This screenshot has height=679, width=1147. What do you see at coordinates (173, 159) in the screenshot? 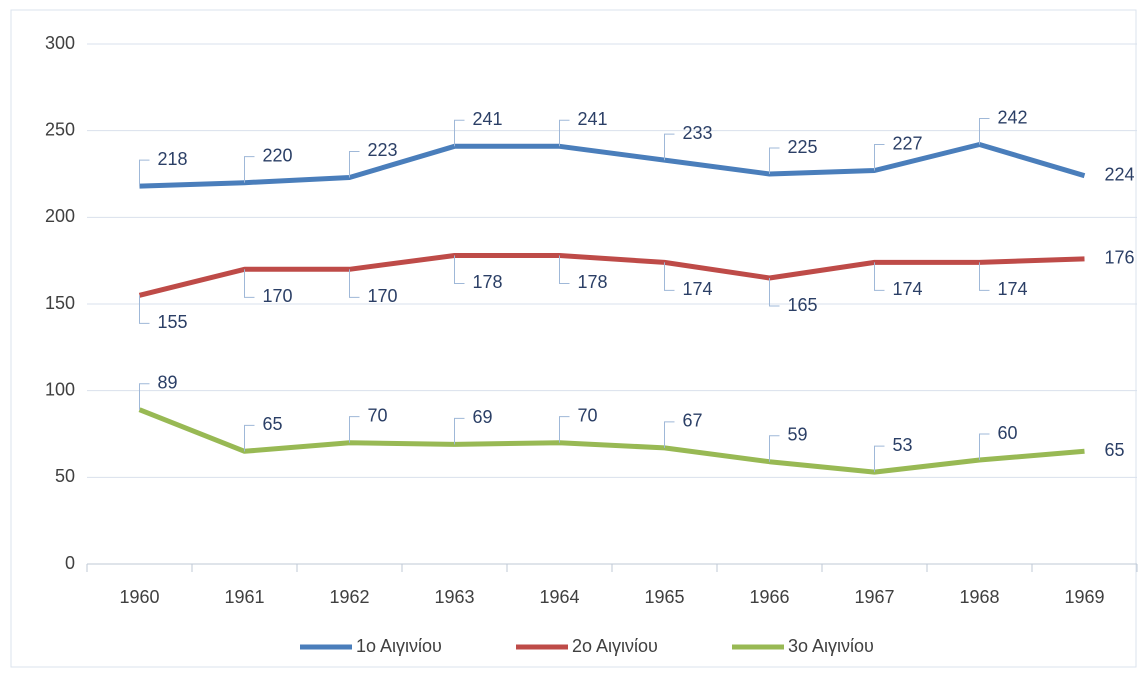
I see `data-label: 218` at bounding box center [173, 159].